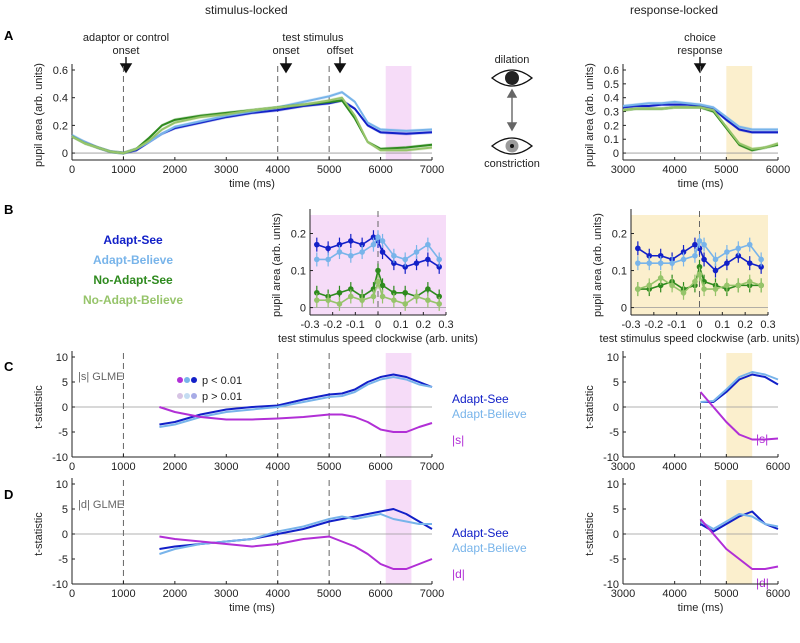 This screenshot has height=643, width=800. What do you see at coordinates (180, 380) in the screenshot?
I see `legend-dot-sig-absterm` at bounding box center [180, 380].